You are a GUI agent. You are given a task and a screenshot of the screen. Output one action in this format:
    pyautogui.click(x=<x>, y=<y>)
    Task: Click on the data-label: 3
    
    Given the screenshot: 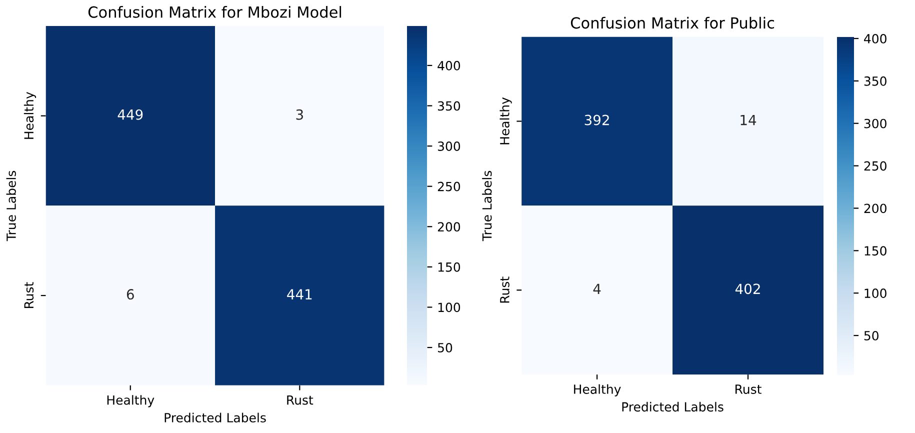 What is the action you would take?
    pyautogui.click(x=299, y=114)
    